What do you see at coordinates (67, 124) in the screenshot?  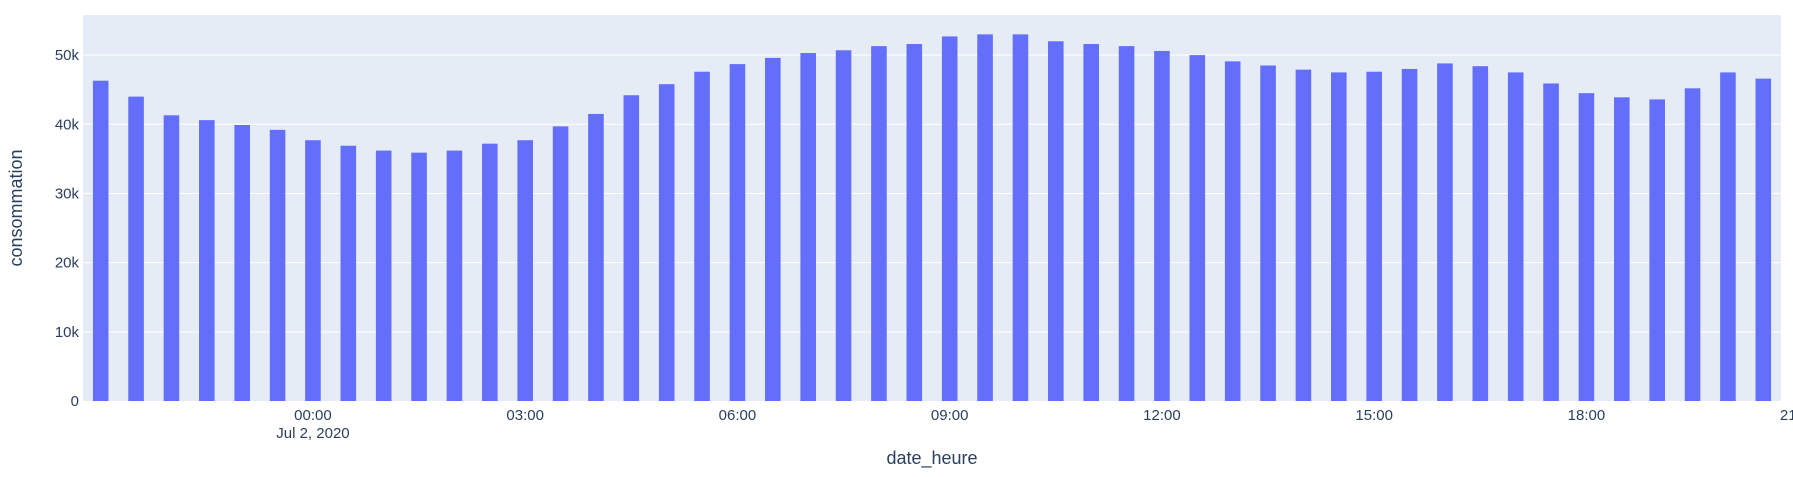 I see `y-tick-label: 40k` at bounding box center [67, 124].